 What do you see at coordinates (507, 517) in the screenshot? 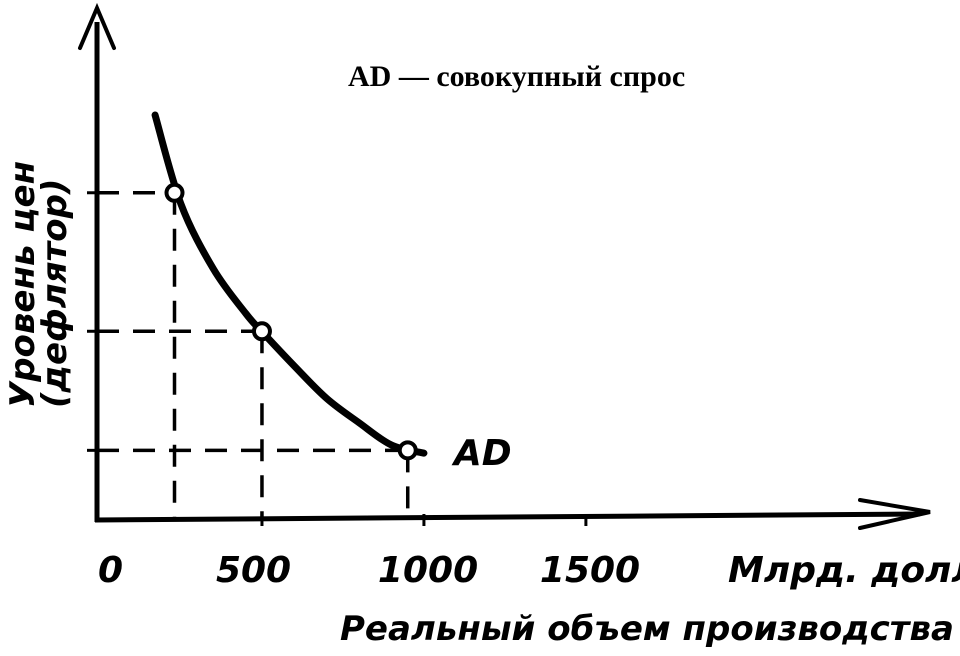
I see `x-axis` at bounding box center [507, 517].